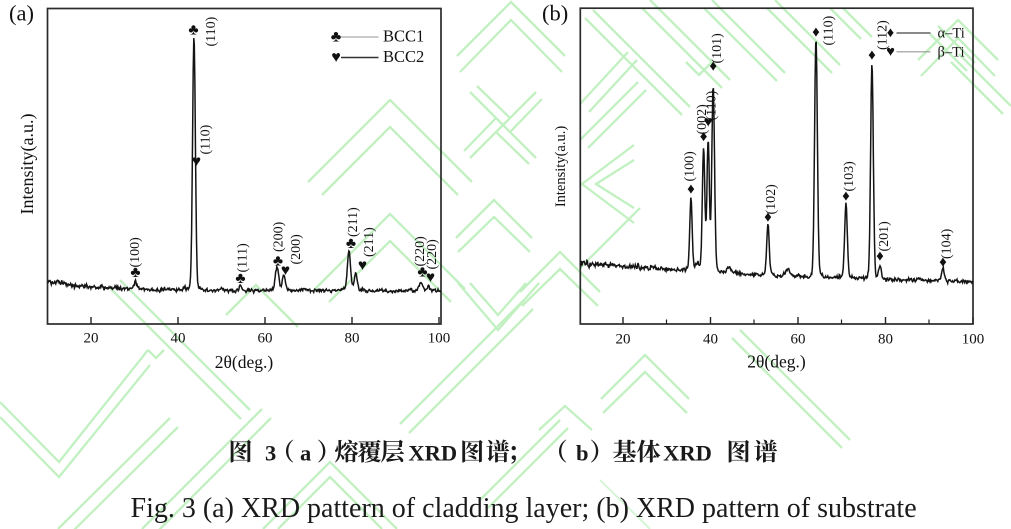 This screenshot has height=529, width=1011. I want to click on svg-text: a, so click(305, 452).